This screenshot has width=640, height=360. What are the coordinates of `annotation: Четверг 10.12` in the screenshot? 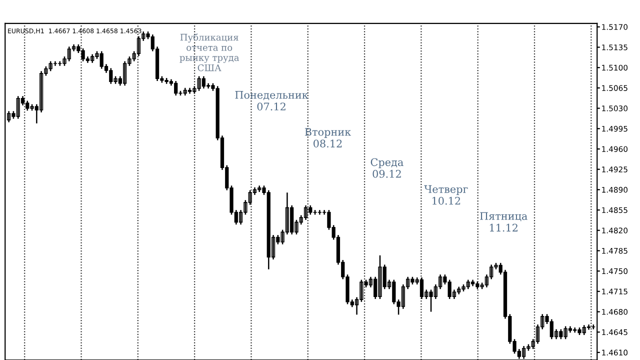 It's located at (446, 195).